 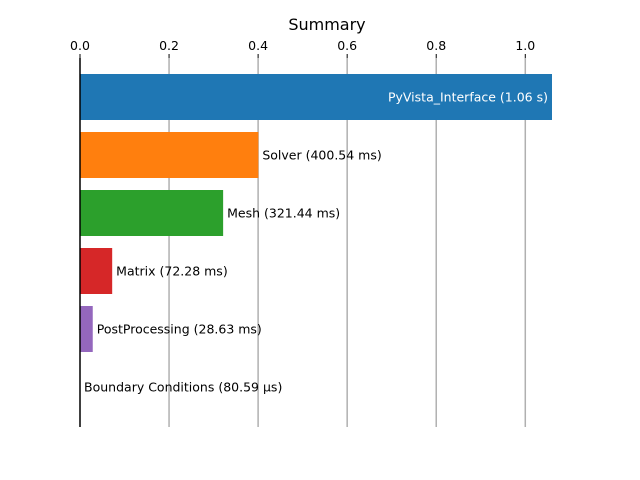 I want to click on chart-title: Summary, so click(x=326, y=24).